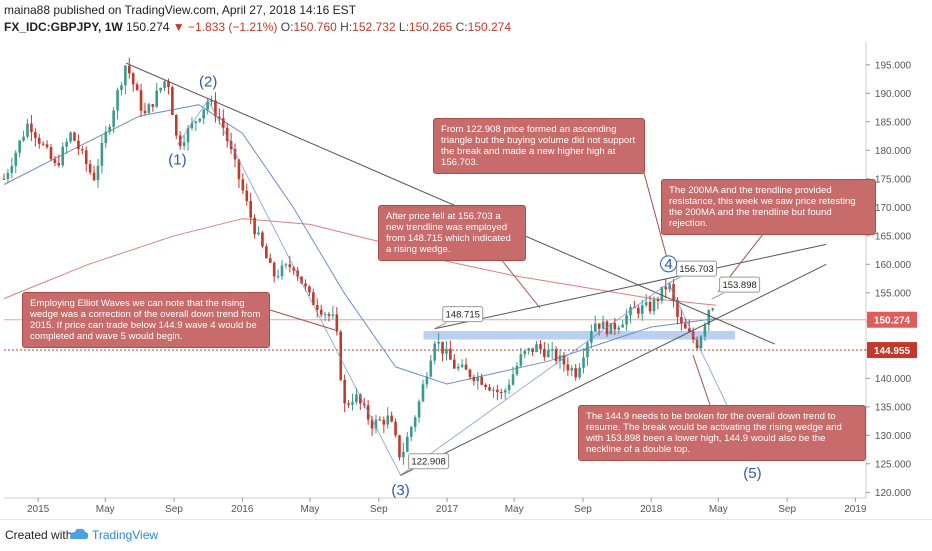 This screenshot has width=932, height=551. Describe the element at coordinates (893, 493) in the screenshot. I see `y-tick-label: 120.000` at that location.